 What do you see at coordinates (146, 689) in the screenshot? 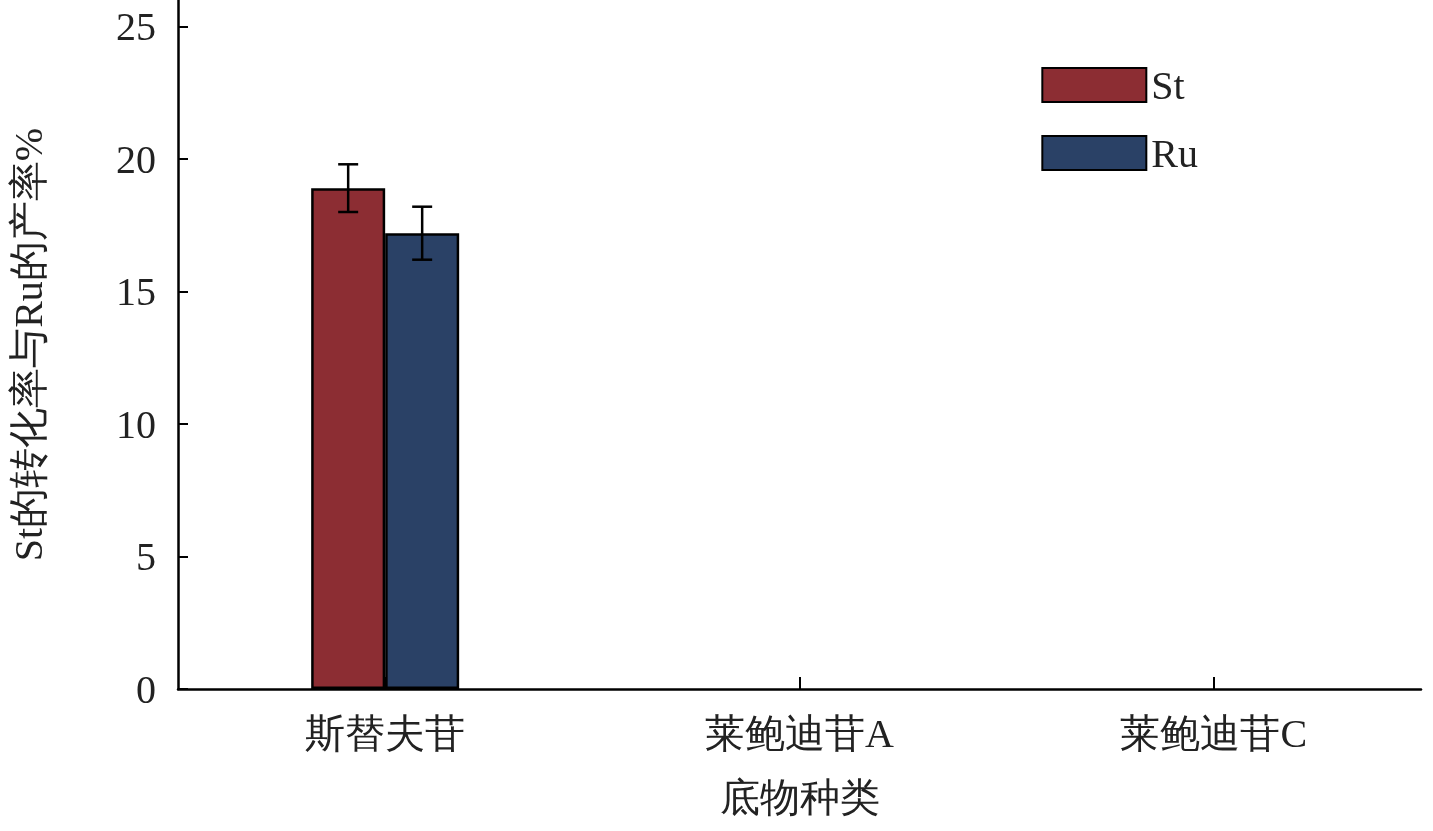
I see `y-tick-label: 0` at bounding box center [146, 689].